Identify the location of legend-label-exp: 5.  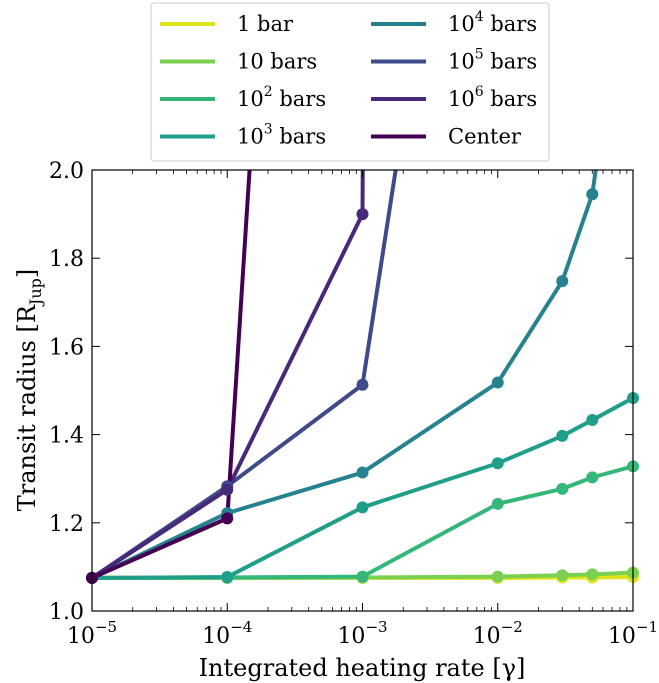
(479, 55).